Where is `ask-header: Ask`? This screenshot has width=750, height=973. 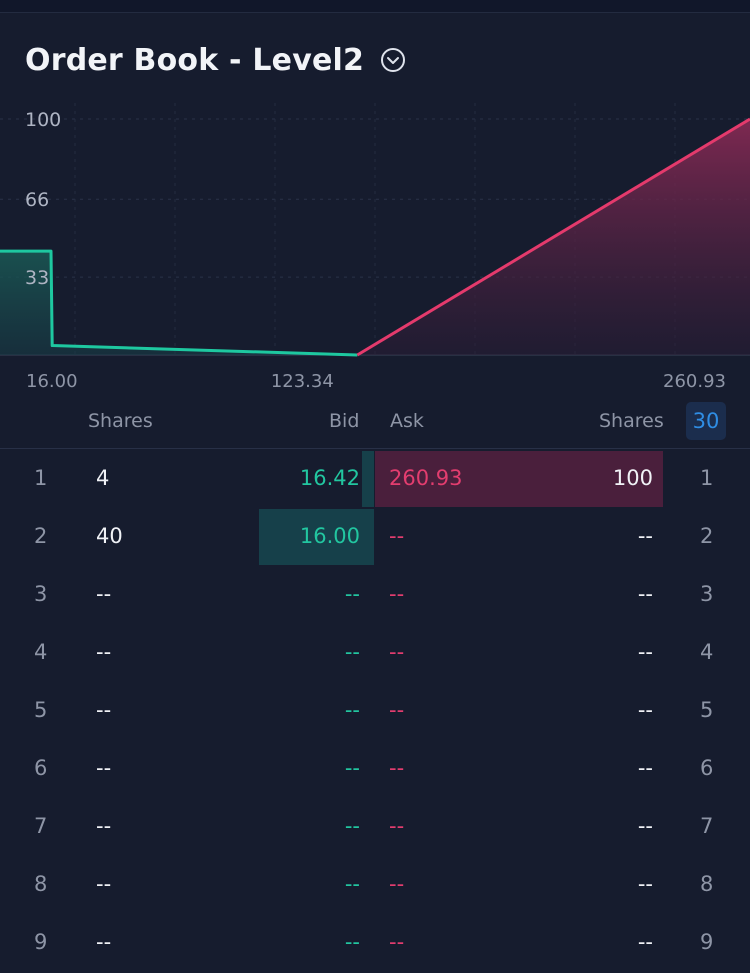 ask-header: Ask is located at coordinates (407, 421).